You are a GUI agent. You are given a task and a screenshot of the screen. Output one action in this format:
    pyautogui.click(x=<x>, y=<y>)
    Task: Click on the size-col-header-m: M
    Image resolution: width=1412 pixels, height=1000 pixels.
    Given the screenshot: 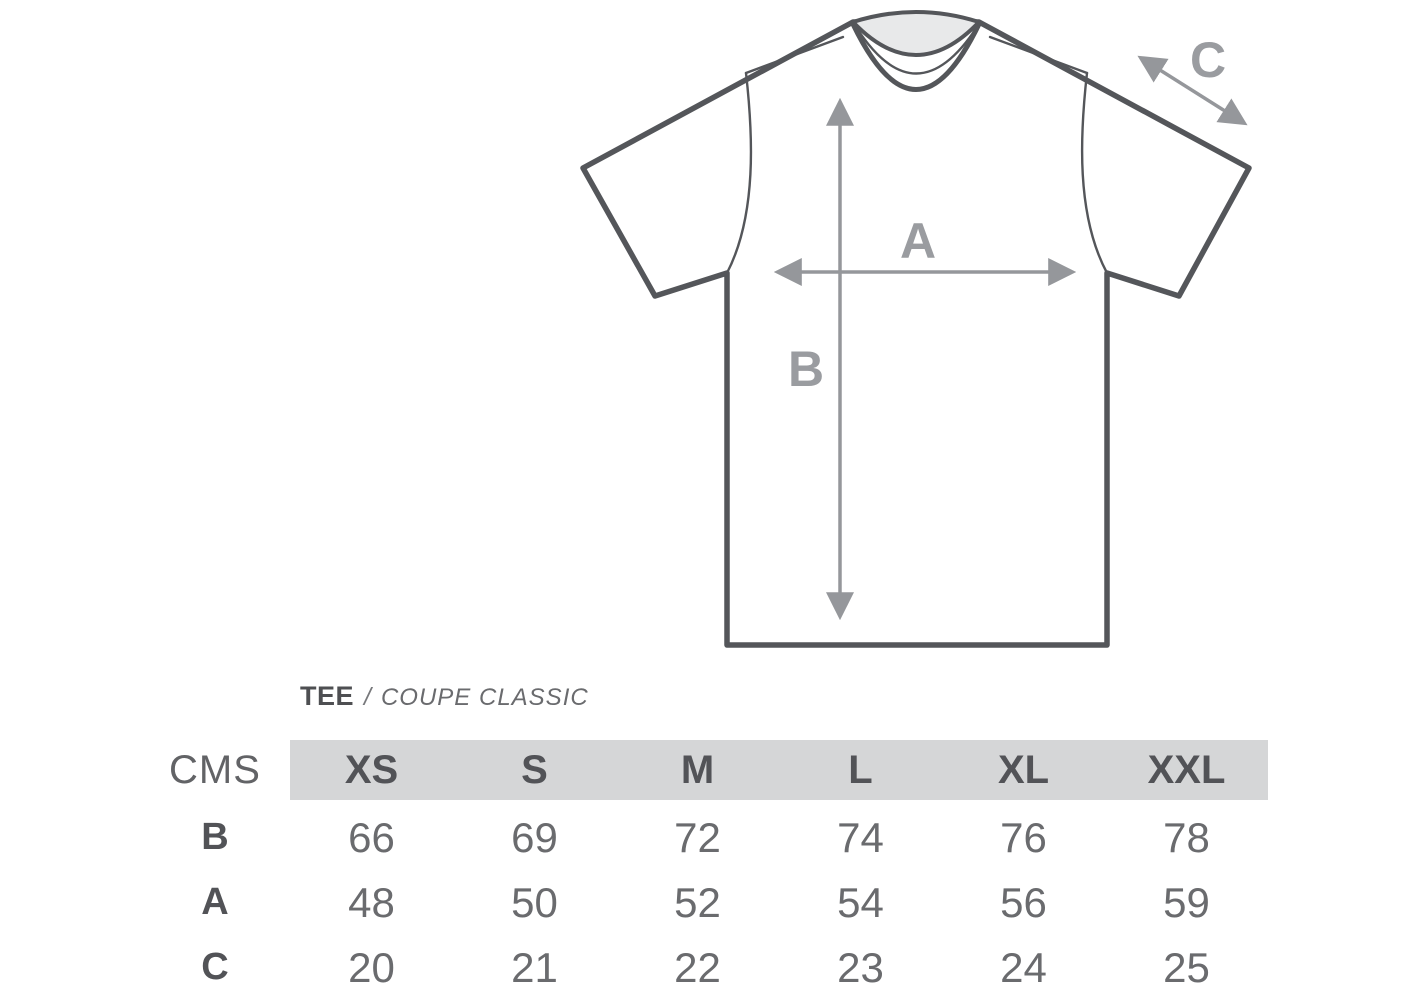 What is the action you would take?
    pyautogui.click(x=697, y=770)
    